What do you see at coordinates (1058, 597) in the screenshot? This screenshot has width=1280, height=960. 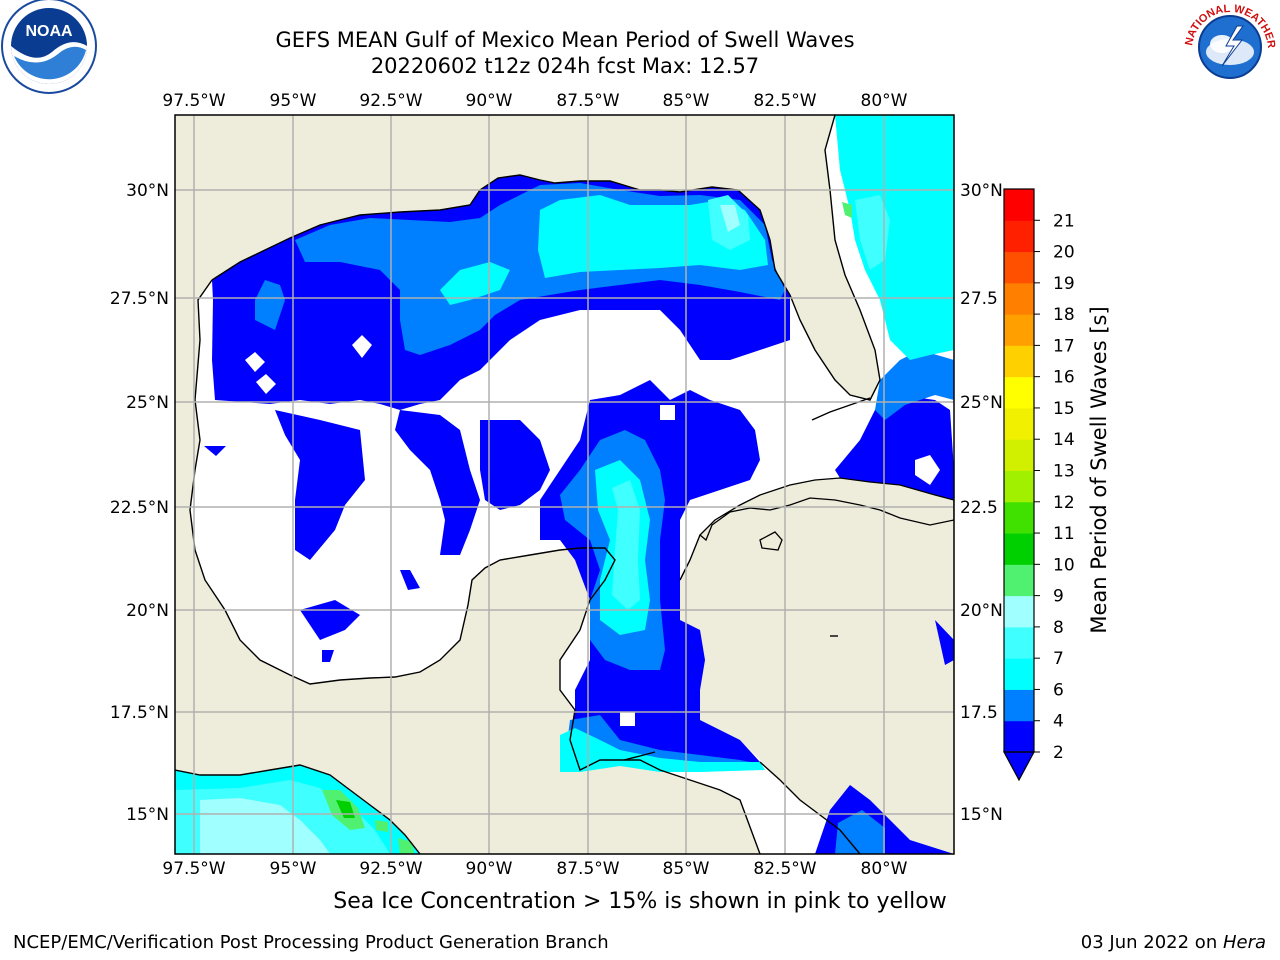 I see `colorbar-tick-label: 9` at bounding box center [1058, 597].